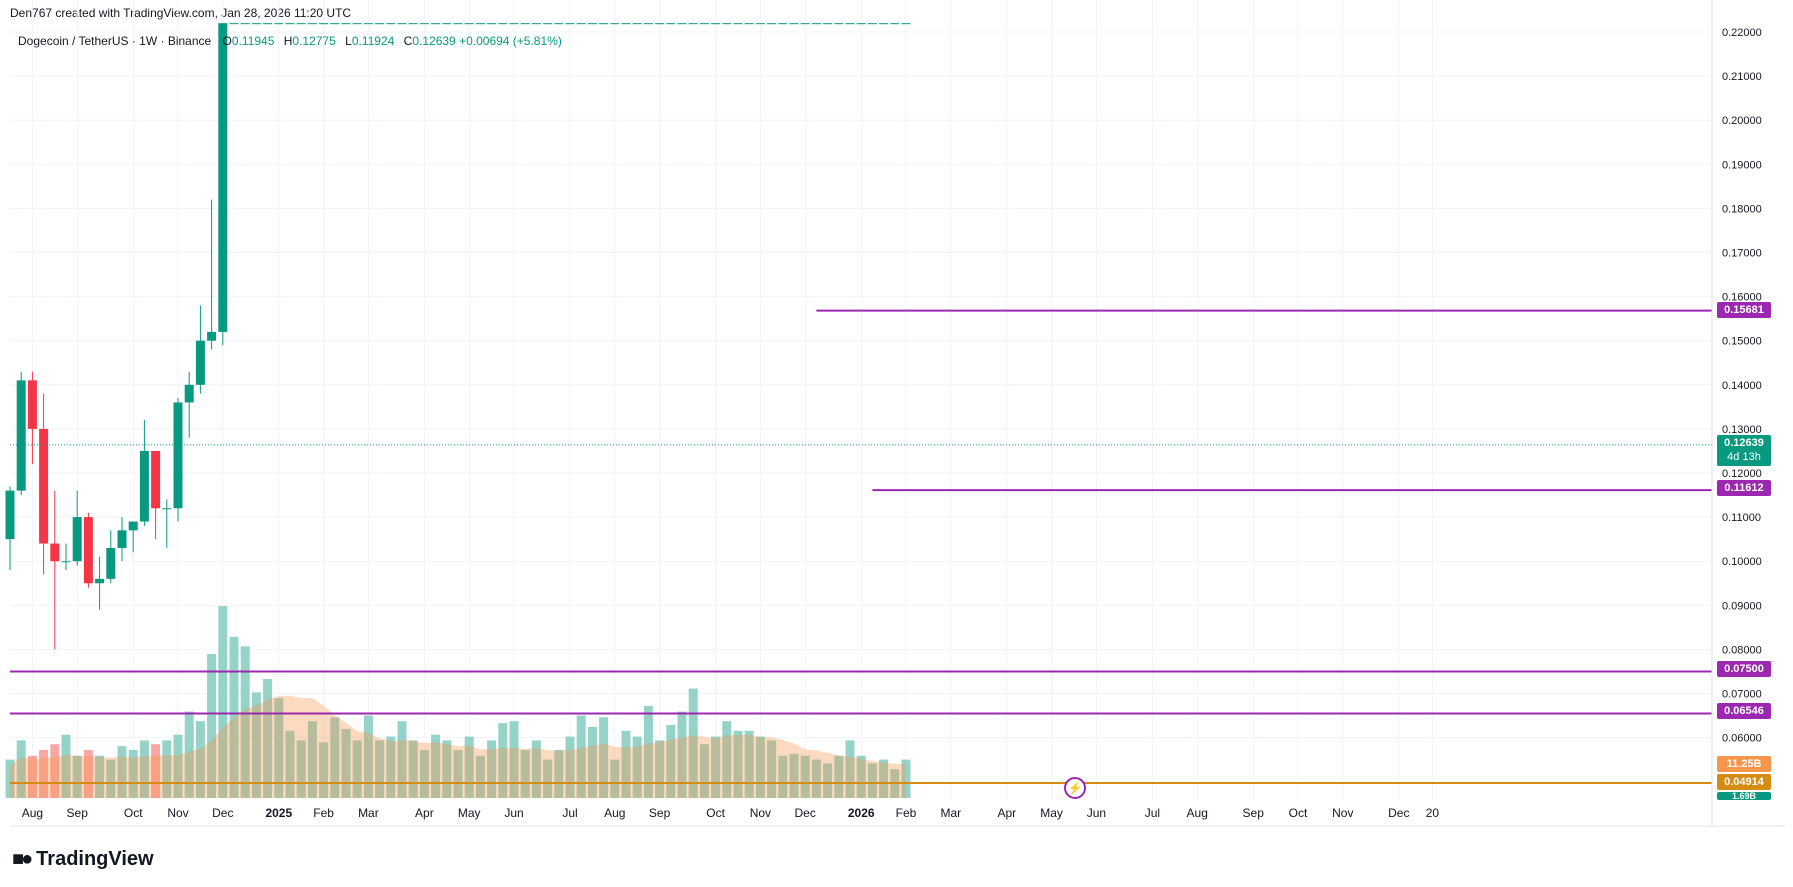 The width and height of the screenshot is (1793, 887). Describe the element at coordinates (253, 41) in the screenshot. I see `open-value: 0.11945` at that location.